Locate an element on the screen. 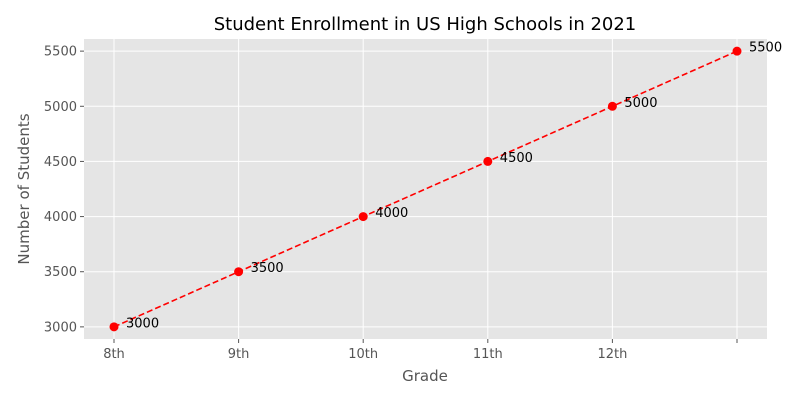 This screenshot has height=400, width=800. y-axis-ticks: 3000 3500 4000 4500 5000 5500 is located at coordinates (64, 190).